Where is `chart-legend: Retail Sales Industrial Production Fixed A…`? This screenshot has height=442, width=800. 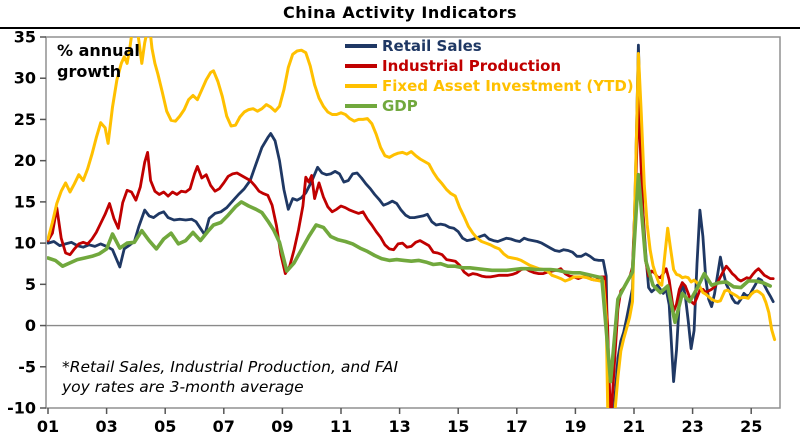 chart-legend: Retail Sales Industrial Production Fixed A… is located at coordinates (489, 76).